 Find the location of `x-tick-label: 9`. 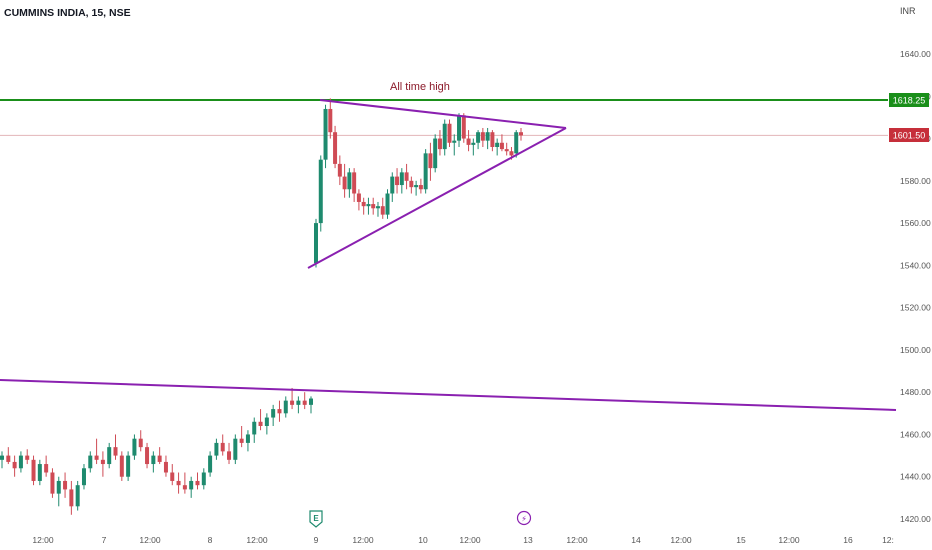

x-tick-label: 9 is located at coordinates (316, 540).